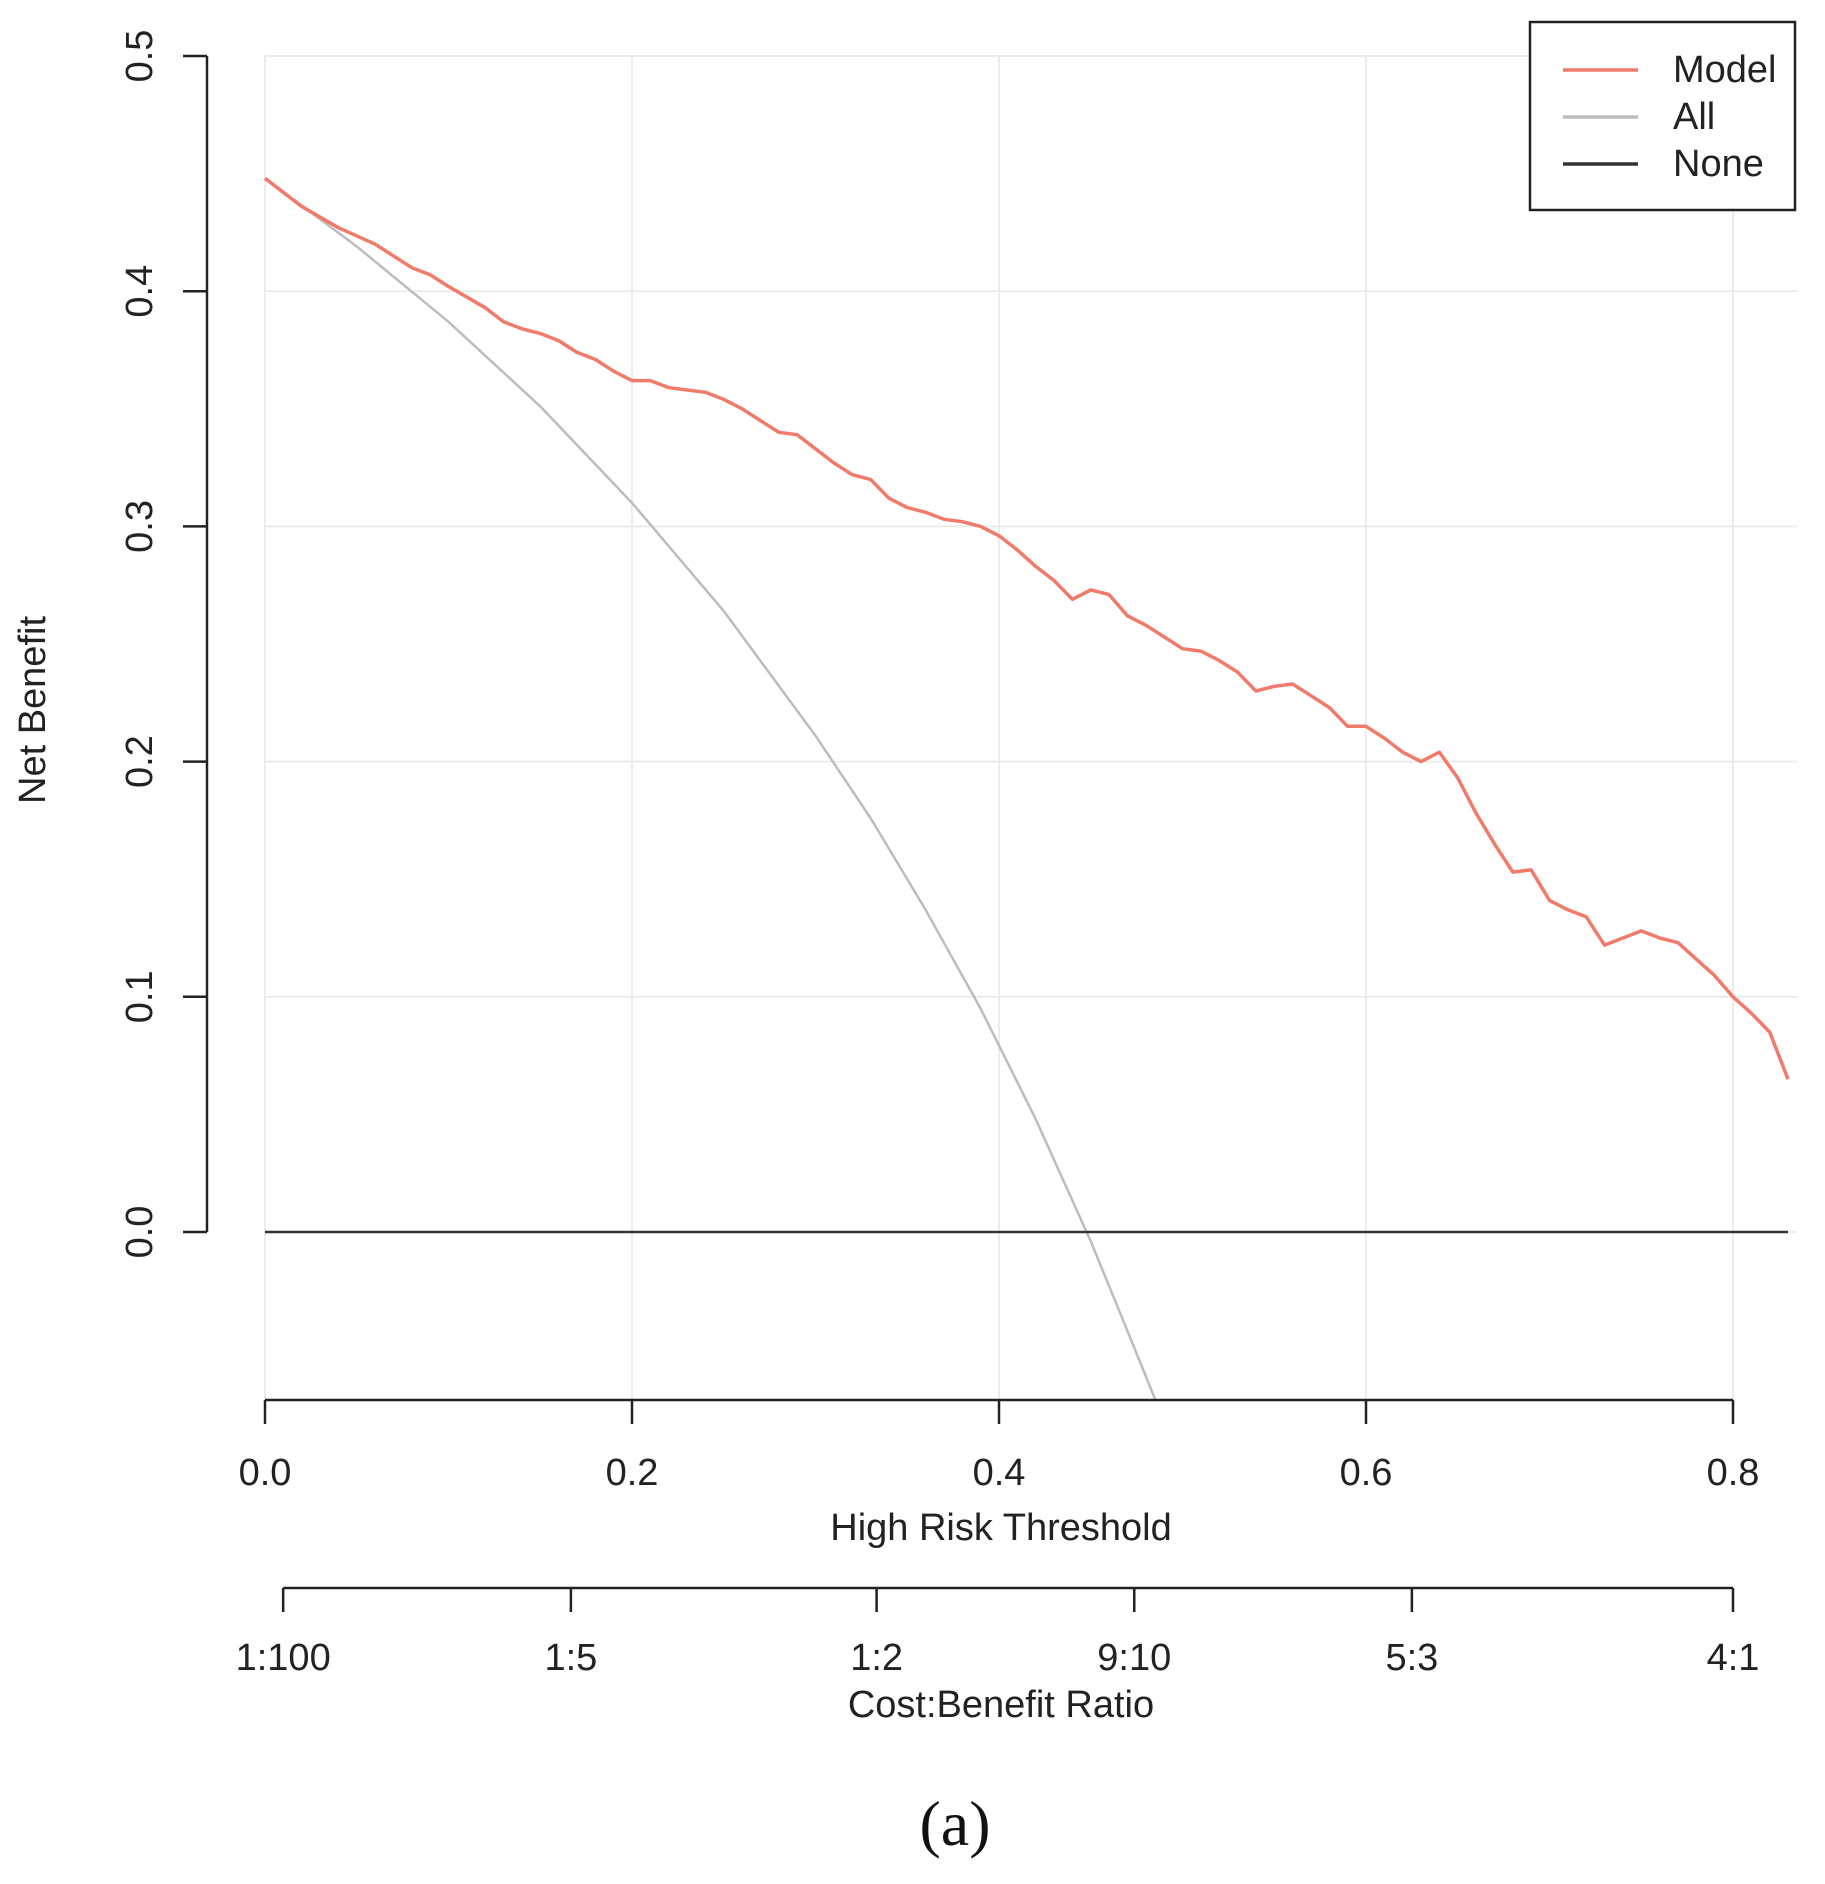 This screenshot has width=1825, height=1884. Describe the element at coordinates (954, 1823) in the screenshot. I see `figure-caption: (a)` at that location.